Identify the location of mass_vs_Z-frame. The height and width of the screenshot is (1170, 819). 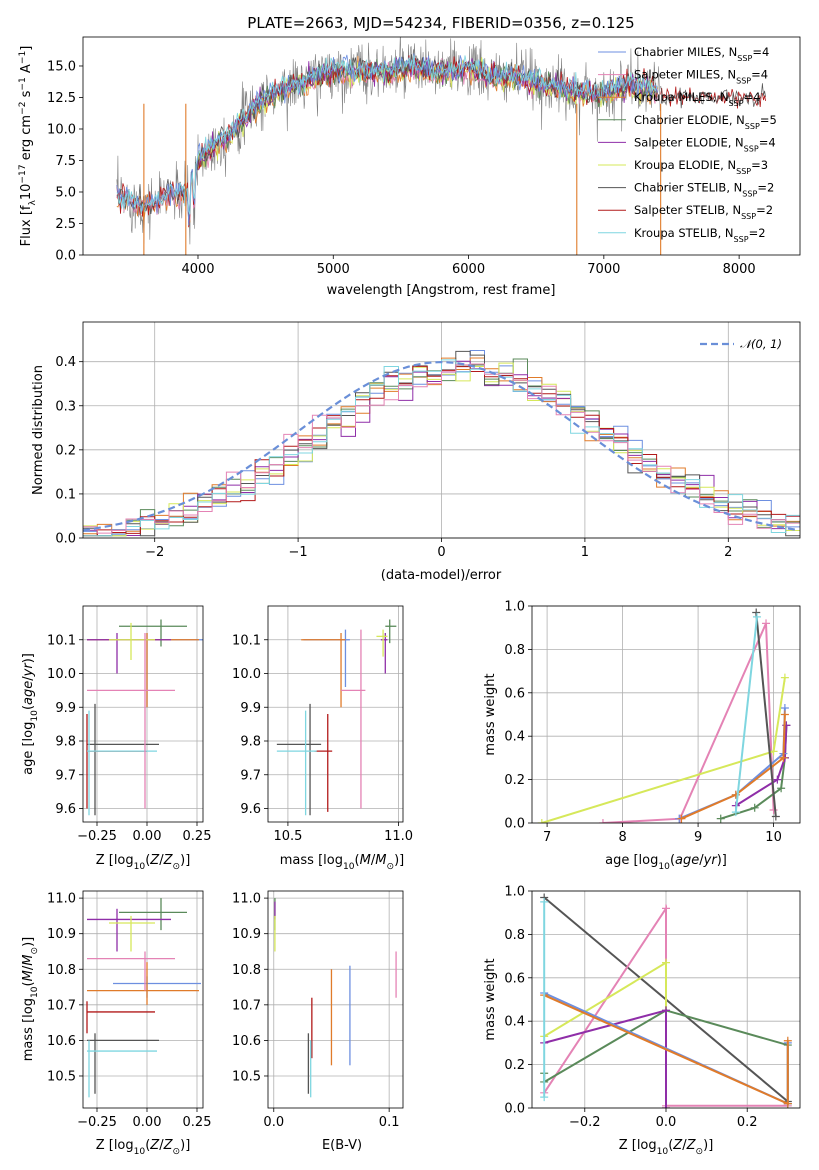
(143, 999).